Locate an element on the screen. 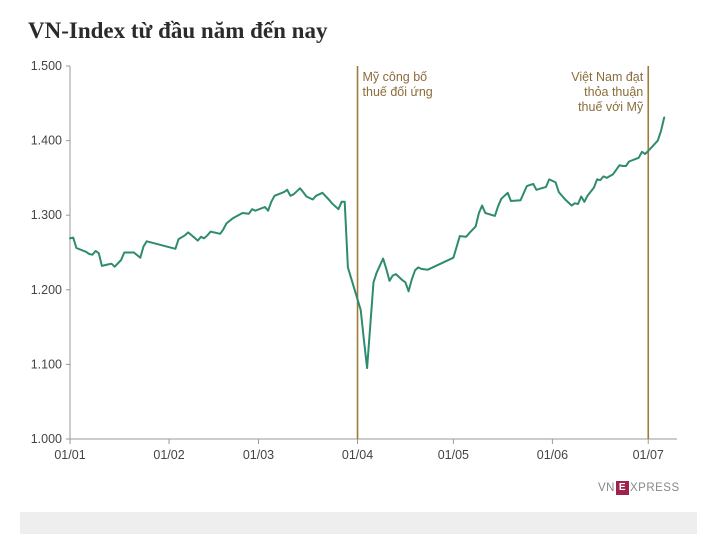 The image size is (717, 534). vnexpress-logo: VN E XPRESS is located at coordinates (639, 488).